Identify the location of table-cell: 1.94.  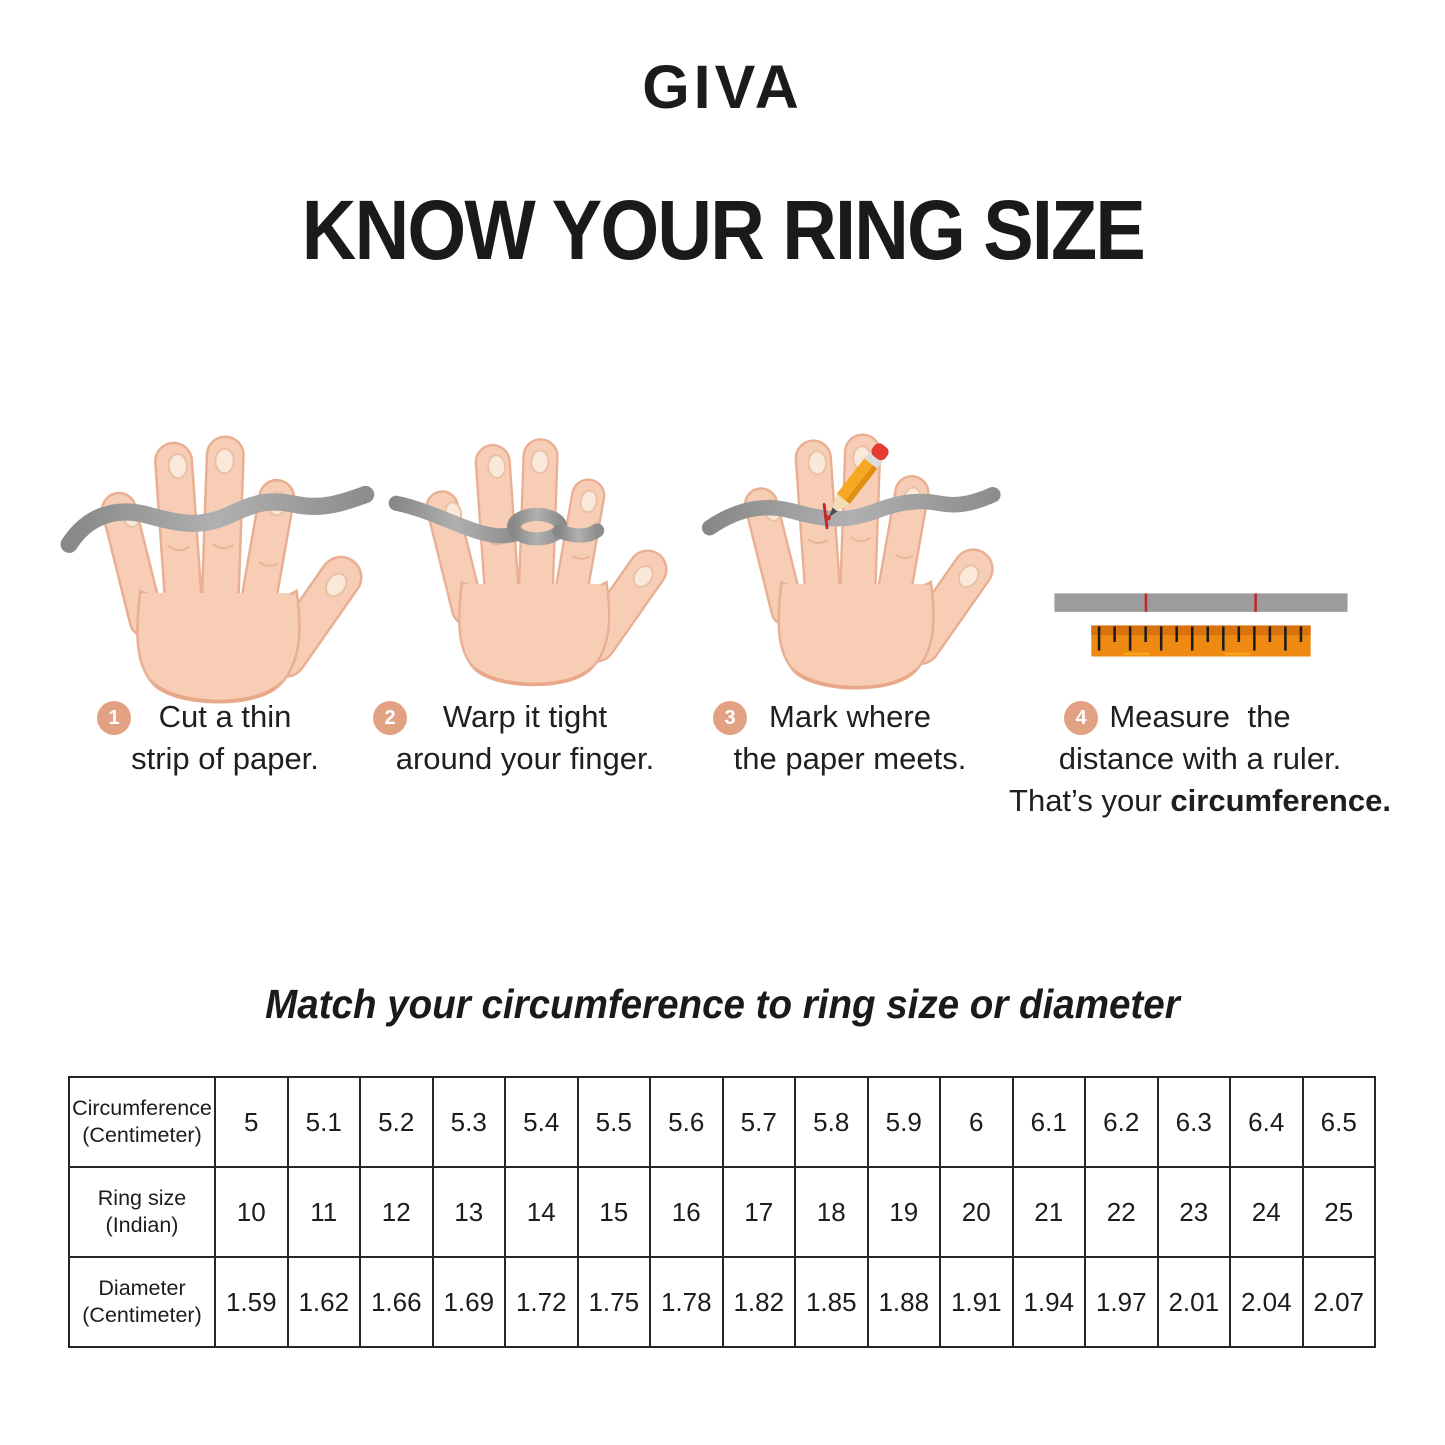
(1048, 1302).